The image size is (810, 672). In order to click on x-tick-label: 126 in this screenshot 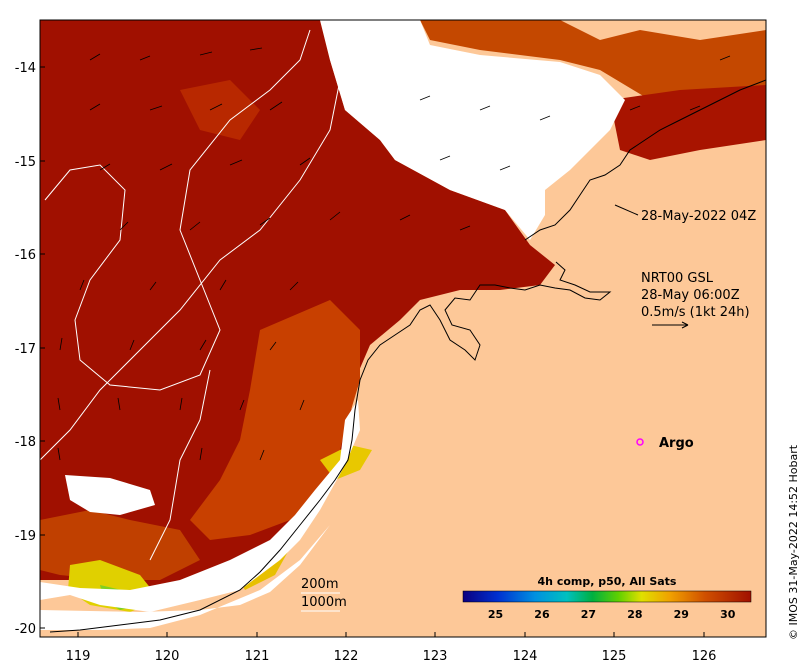, I will do `click(704, 656)`.